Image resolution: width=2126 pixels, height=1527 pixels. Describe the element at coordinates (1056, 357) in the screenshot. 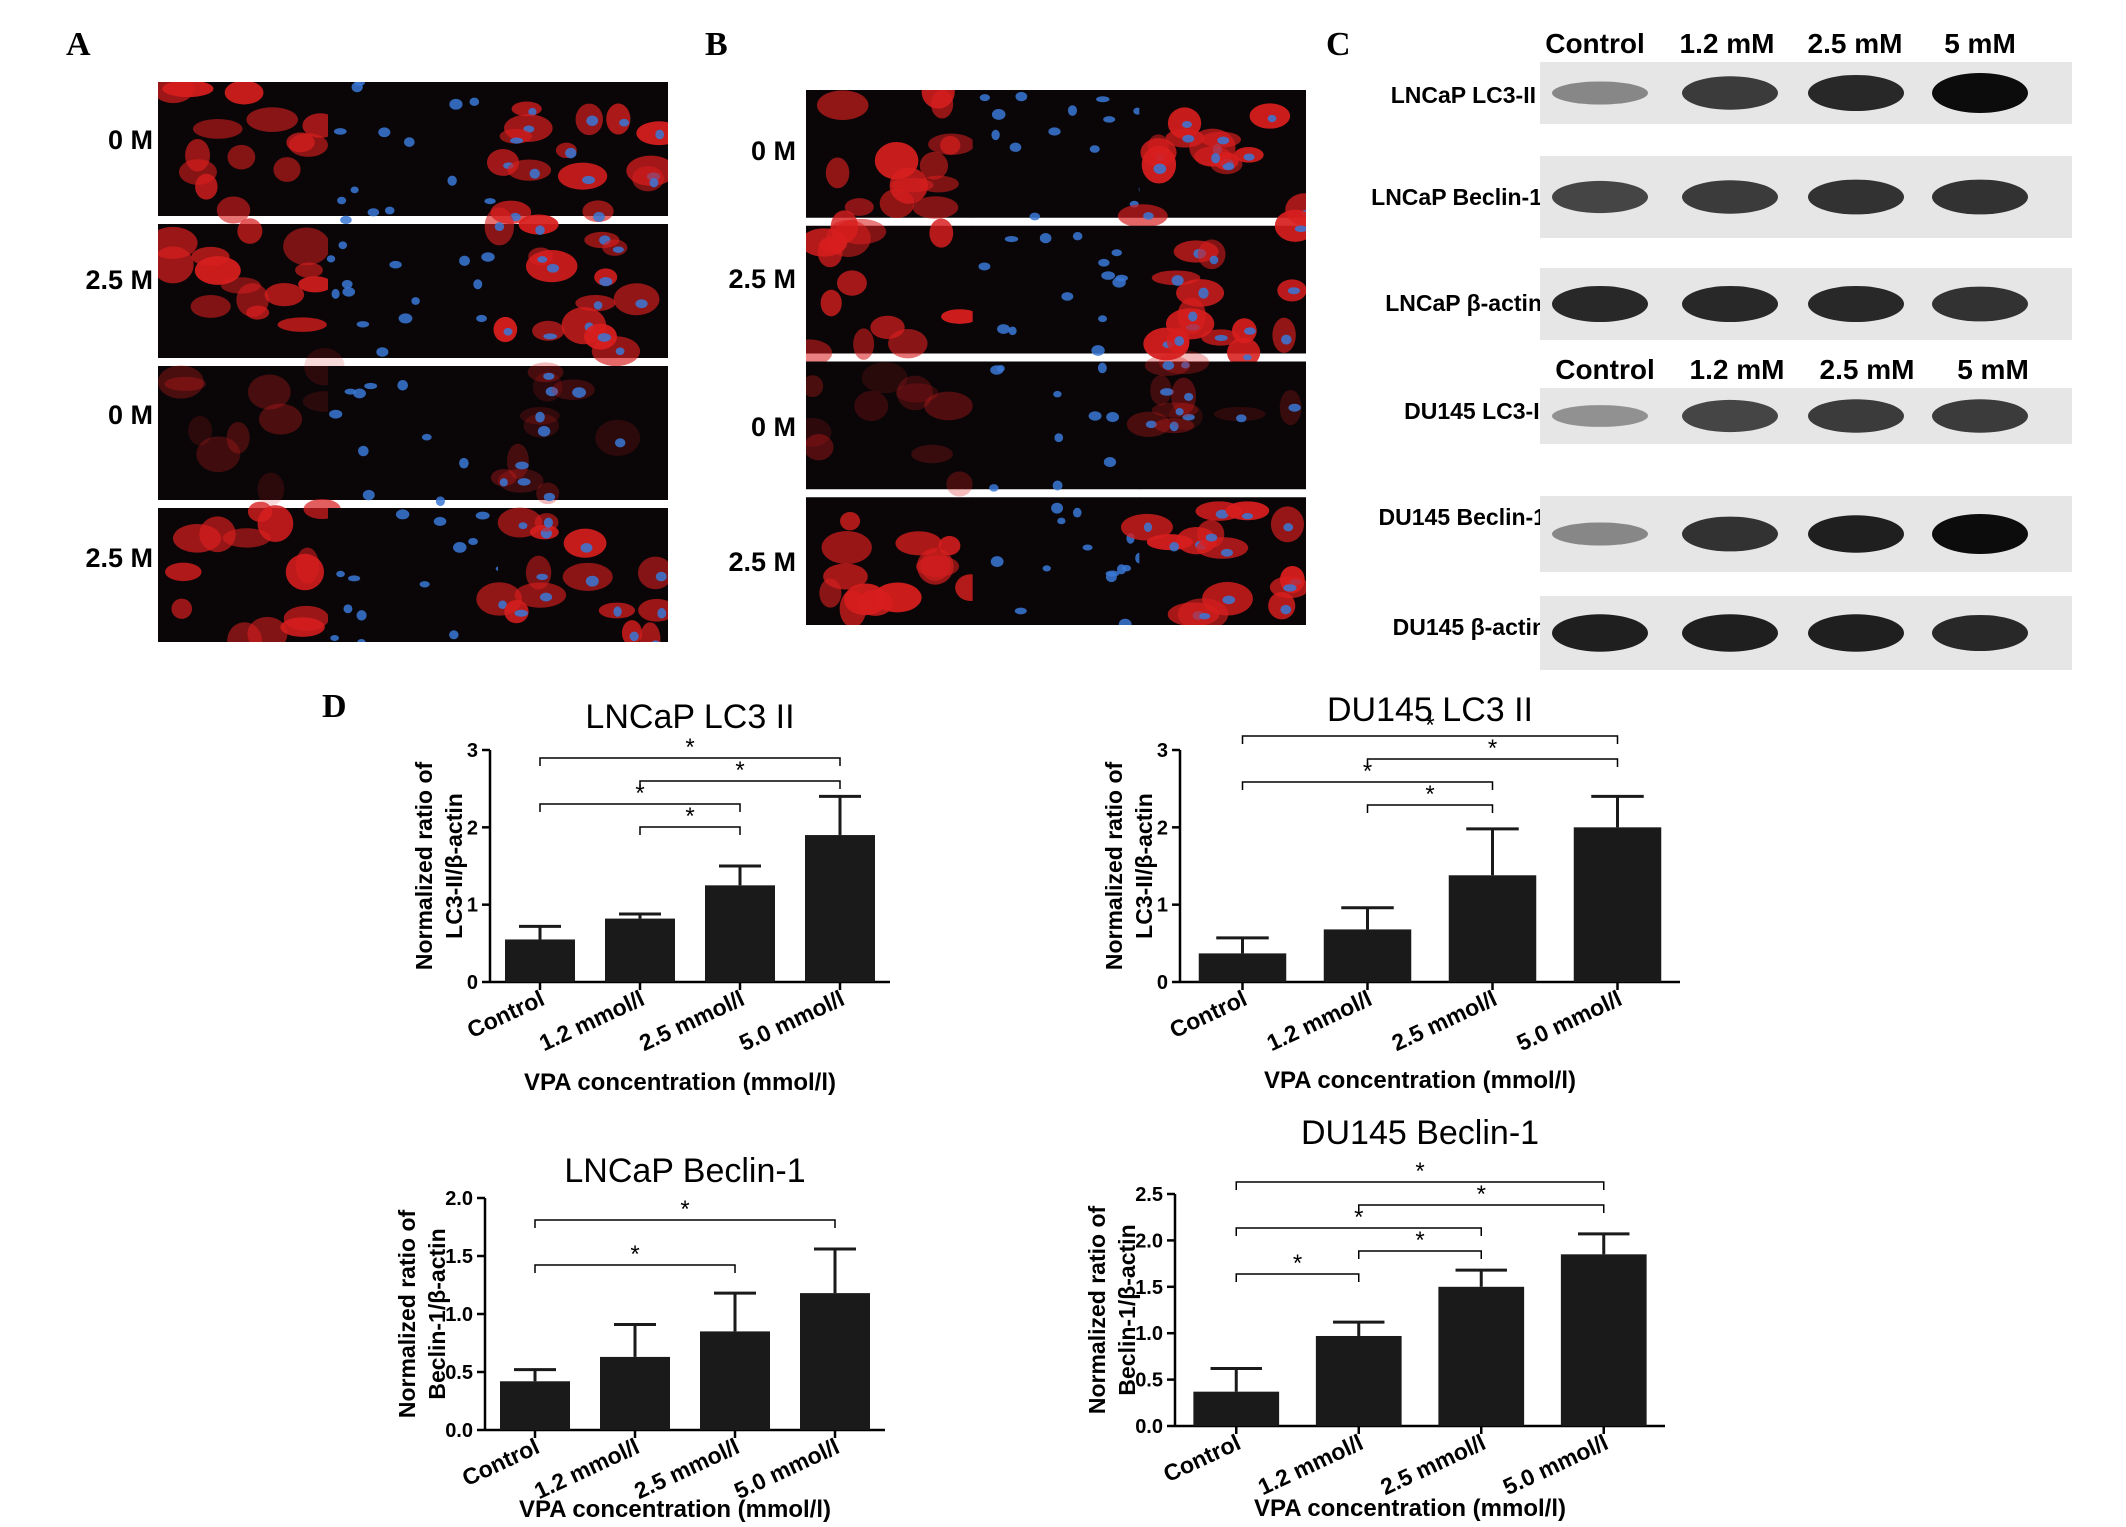

I see `panel-b-micrographs` at that location.